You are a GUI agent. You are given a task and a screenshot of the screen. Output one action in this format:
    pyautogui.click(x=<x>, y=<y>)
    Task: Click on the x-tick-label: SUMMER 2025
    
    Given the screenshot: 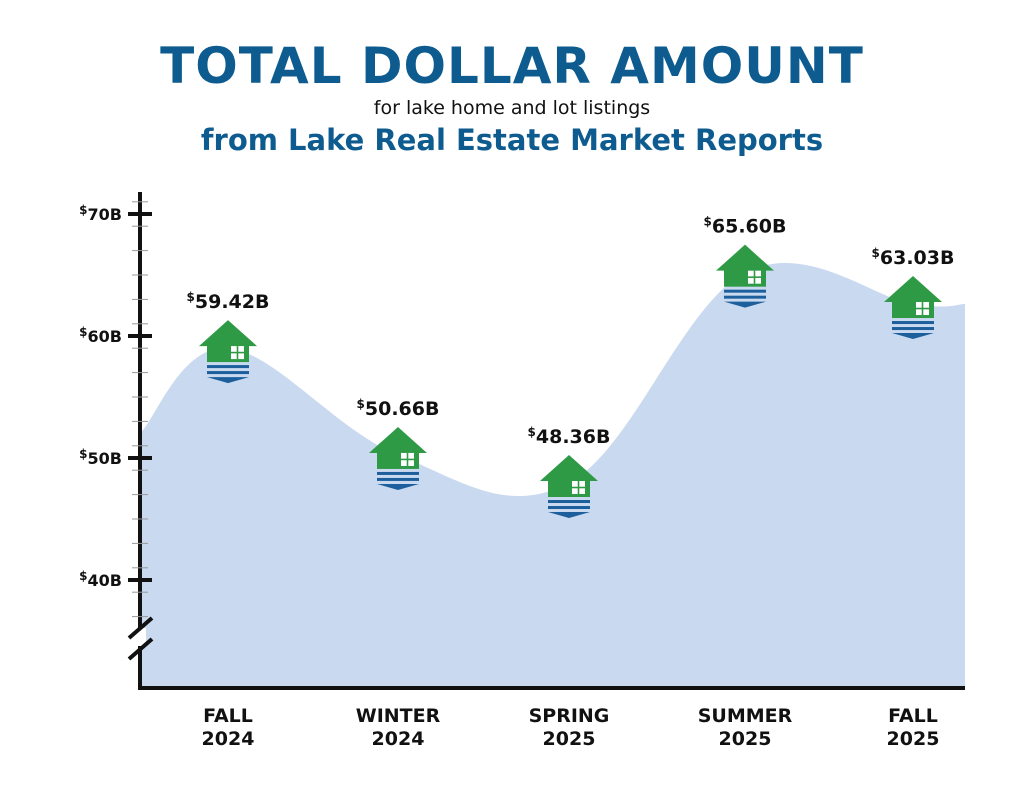 What is the action you would take?
    pyautogui.click(x=745, y=727)
    